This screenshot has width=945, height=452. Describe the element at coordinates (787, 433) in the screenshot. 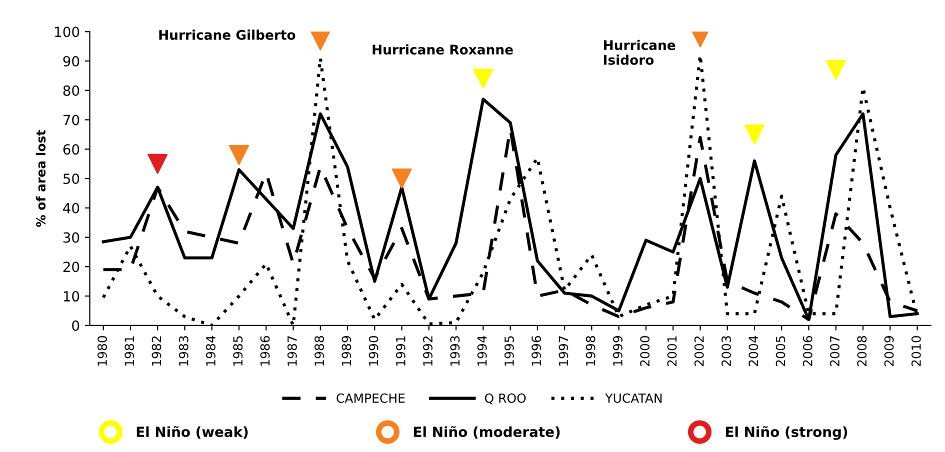

I see `legend-label: El Niño (strong)` at that location.